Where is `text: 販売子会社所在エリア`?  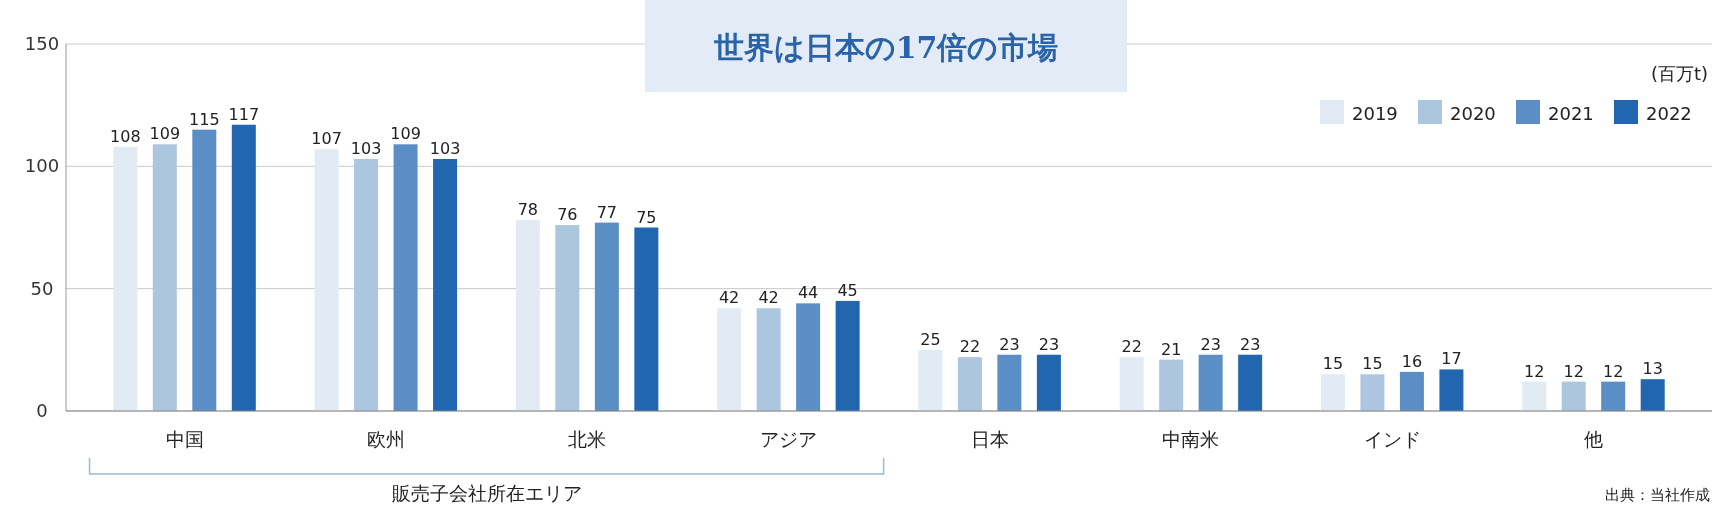 text: 販売子会社所在エリア is located at coordinates (486, 493).